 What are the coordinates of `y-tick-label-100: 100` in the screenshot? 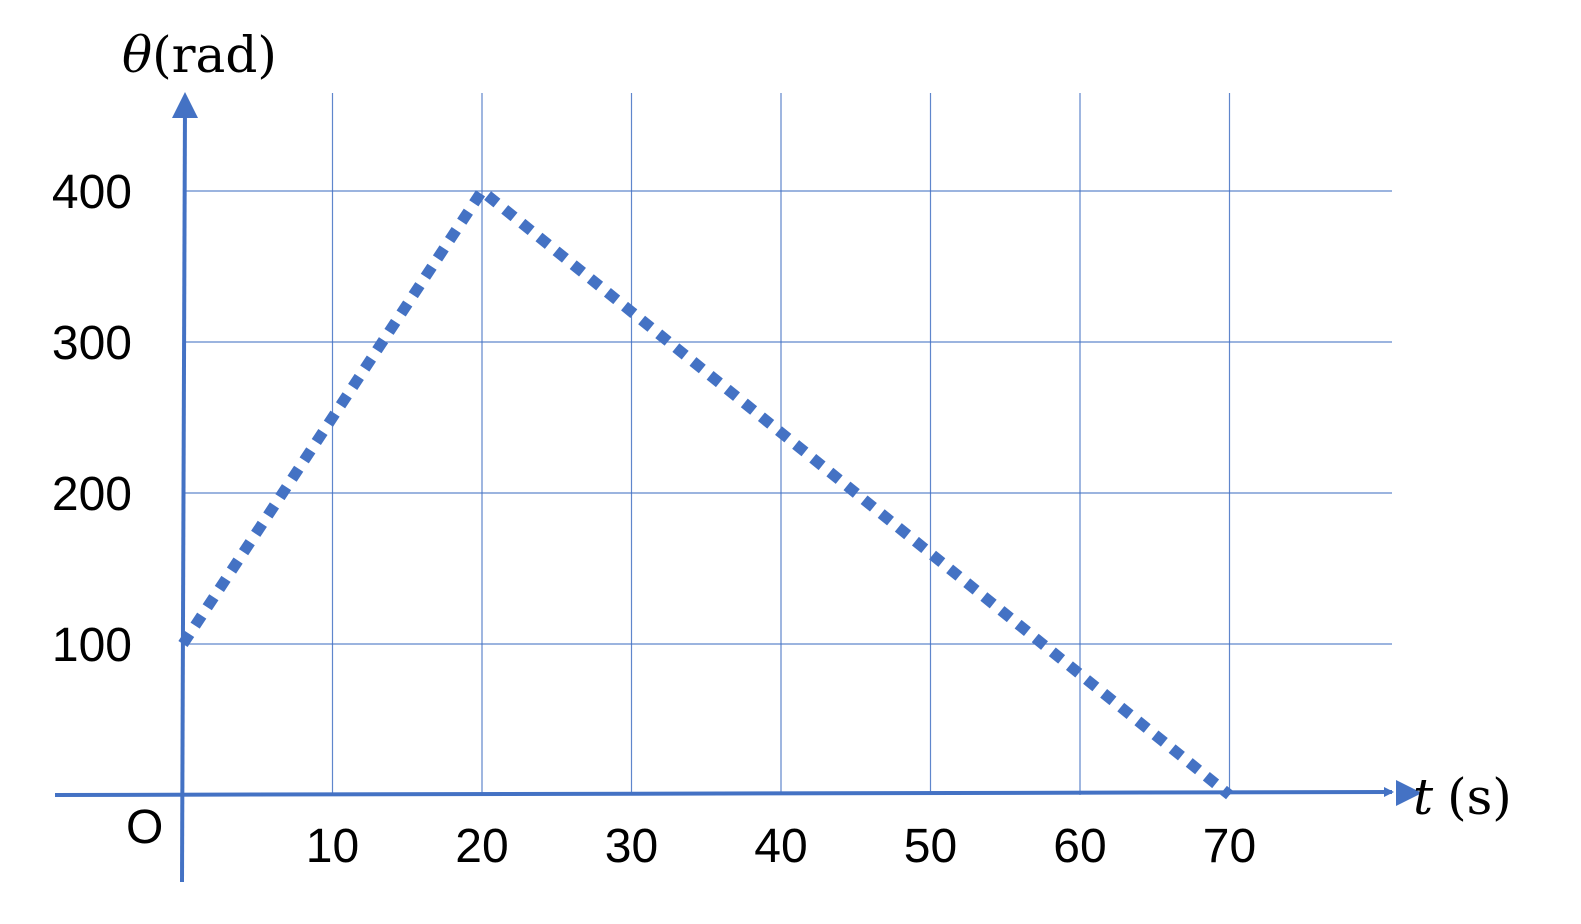 It's located at (92, 645).